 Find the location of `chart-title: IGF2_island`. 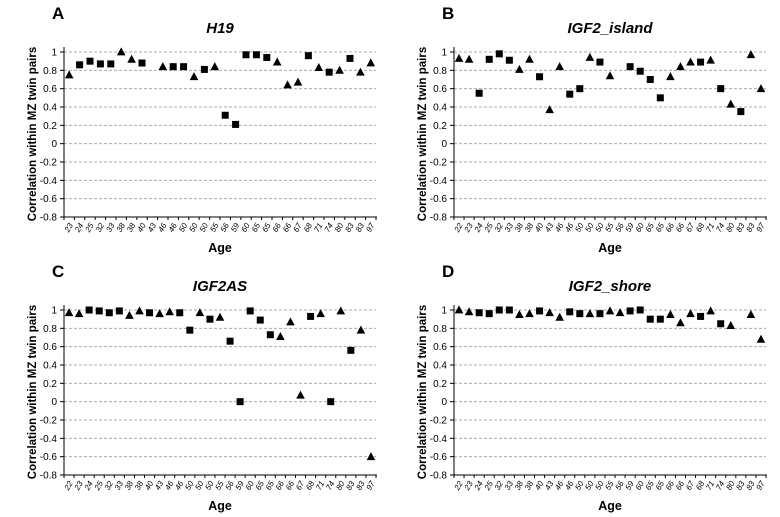

chart-title: IGF2_island is located at coordinates (610, 28).